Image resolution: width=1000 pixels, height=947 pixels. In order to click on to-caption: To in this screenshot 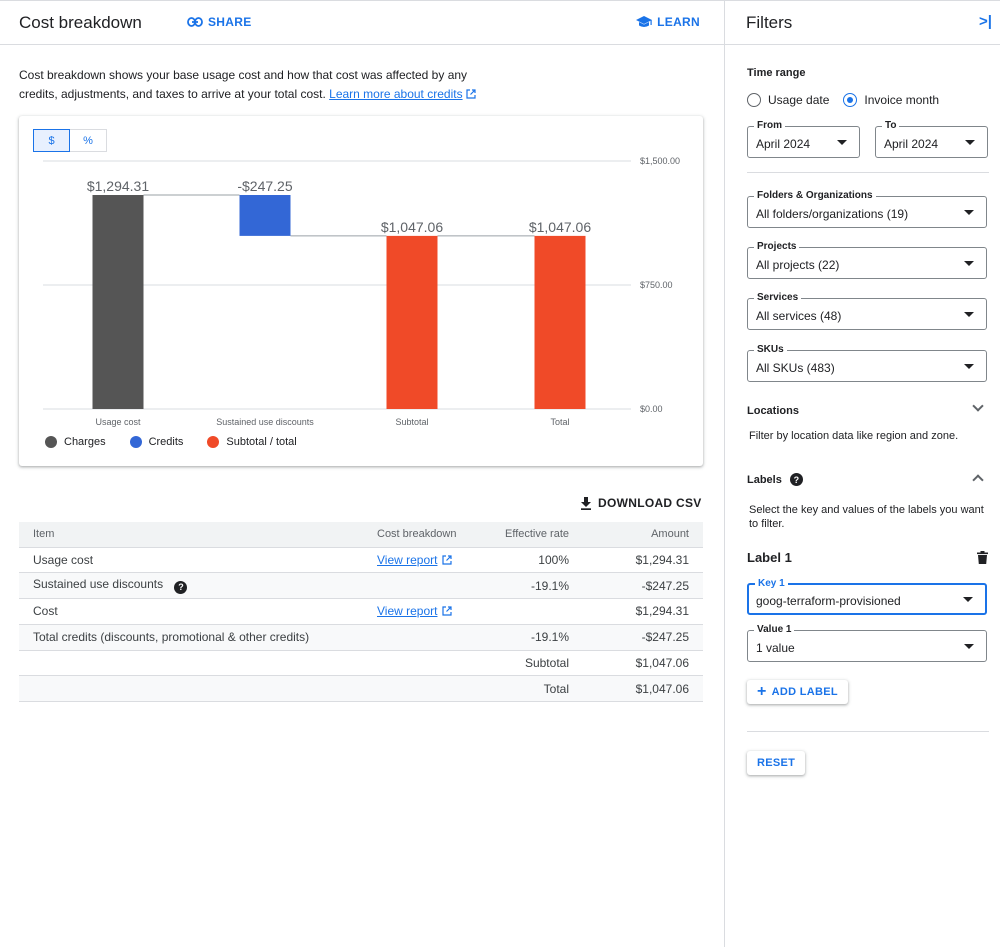, I will do `click(891, 126)`.